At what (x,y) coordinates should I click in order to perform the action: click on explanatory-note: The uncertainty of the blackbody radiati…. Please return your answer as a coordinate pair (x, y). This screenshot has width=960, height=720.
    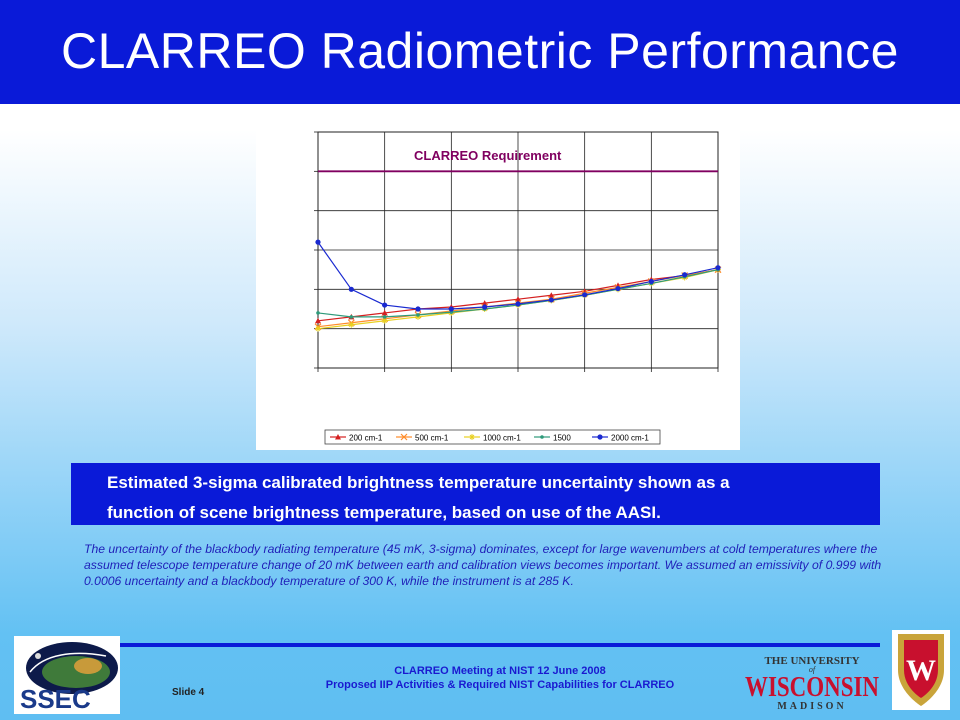
    Looking at the image, I should click on (483, 565).